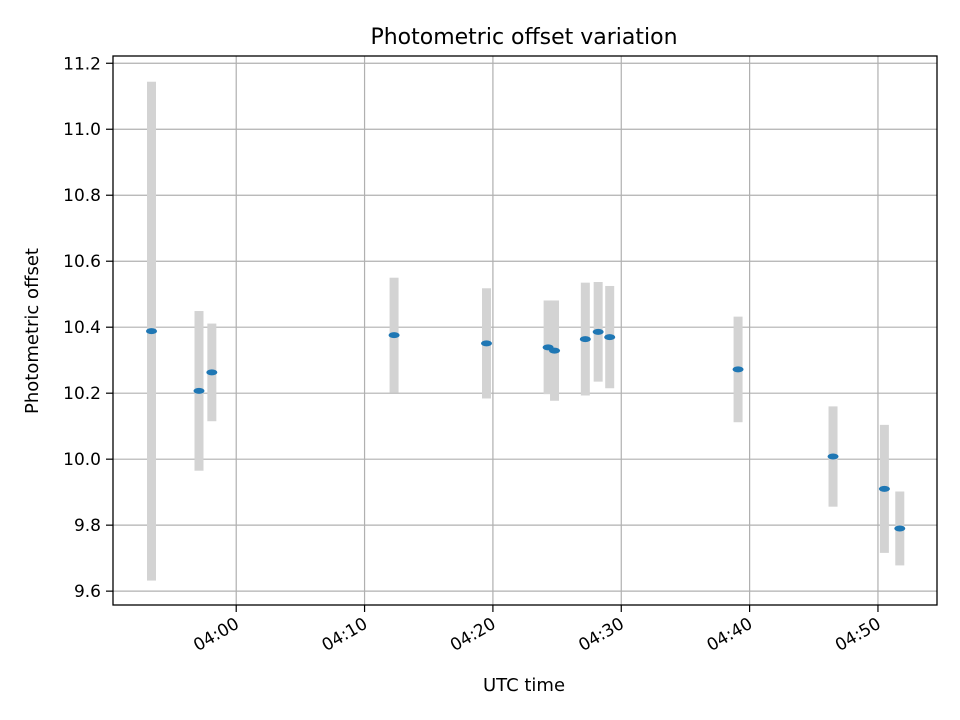 This screenshot has width=960, height=720. I want to click on chart-title: Photometric offset variation, so click(523, 37).